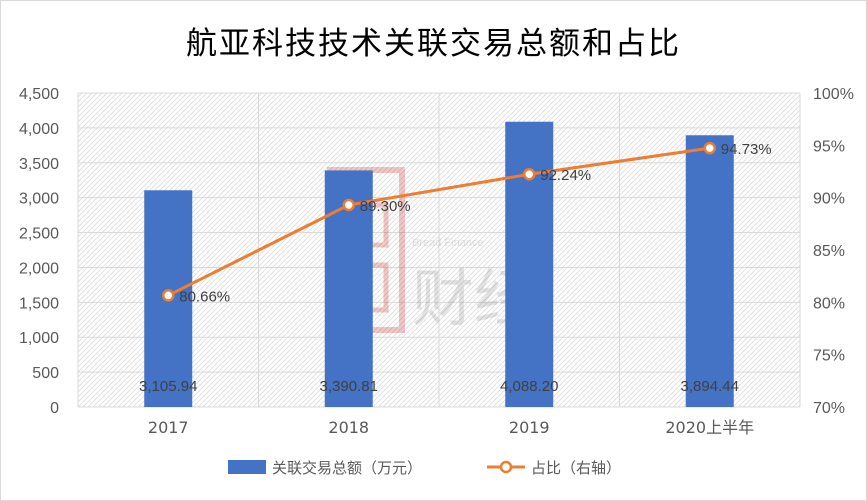  I want to click on y-right-tick-label: 85%, so click(829, 251).